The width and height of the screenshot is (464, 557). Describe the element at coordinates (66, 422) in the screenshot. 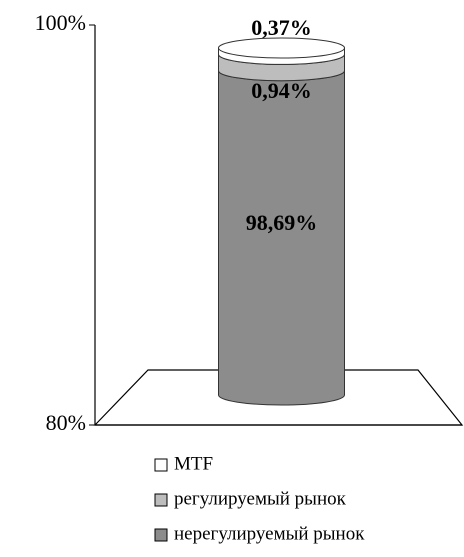

I see `y-tick-label: 80%` at that location.